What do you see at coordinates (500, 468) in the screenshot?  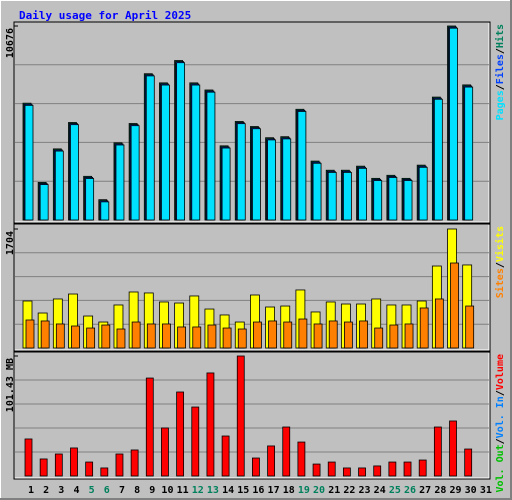 I see `legend-entry: Vol. Out` at bounding box center [500, 468].